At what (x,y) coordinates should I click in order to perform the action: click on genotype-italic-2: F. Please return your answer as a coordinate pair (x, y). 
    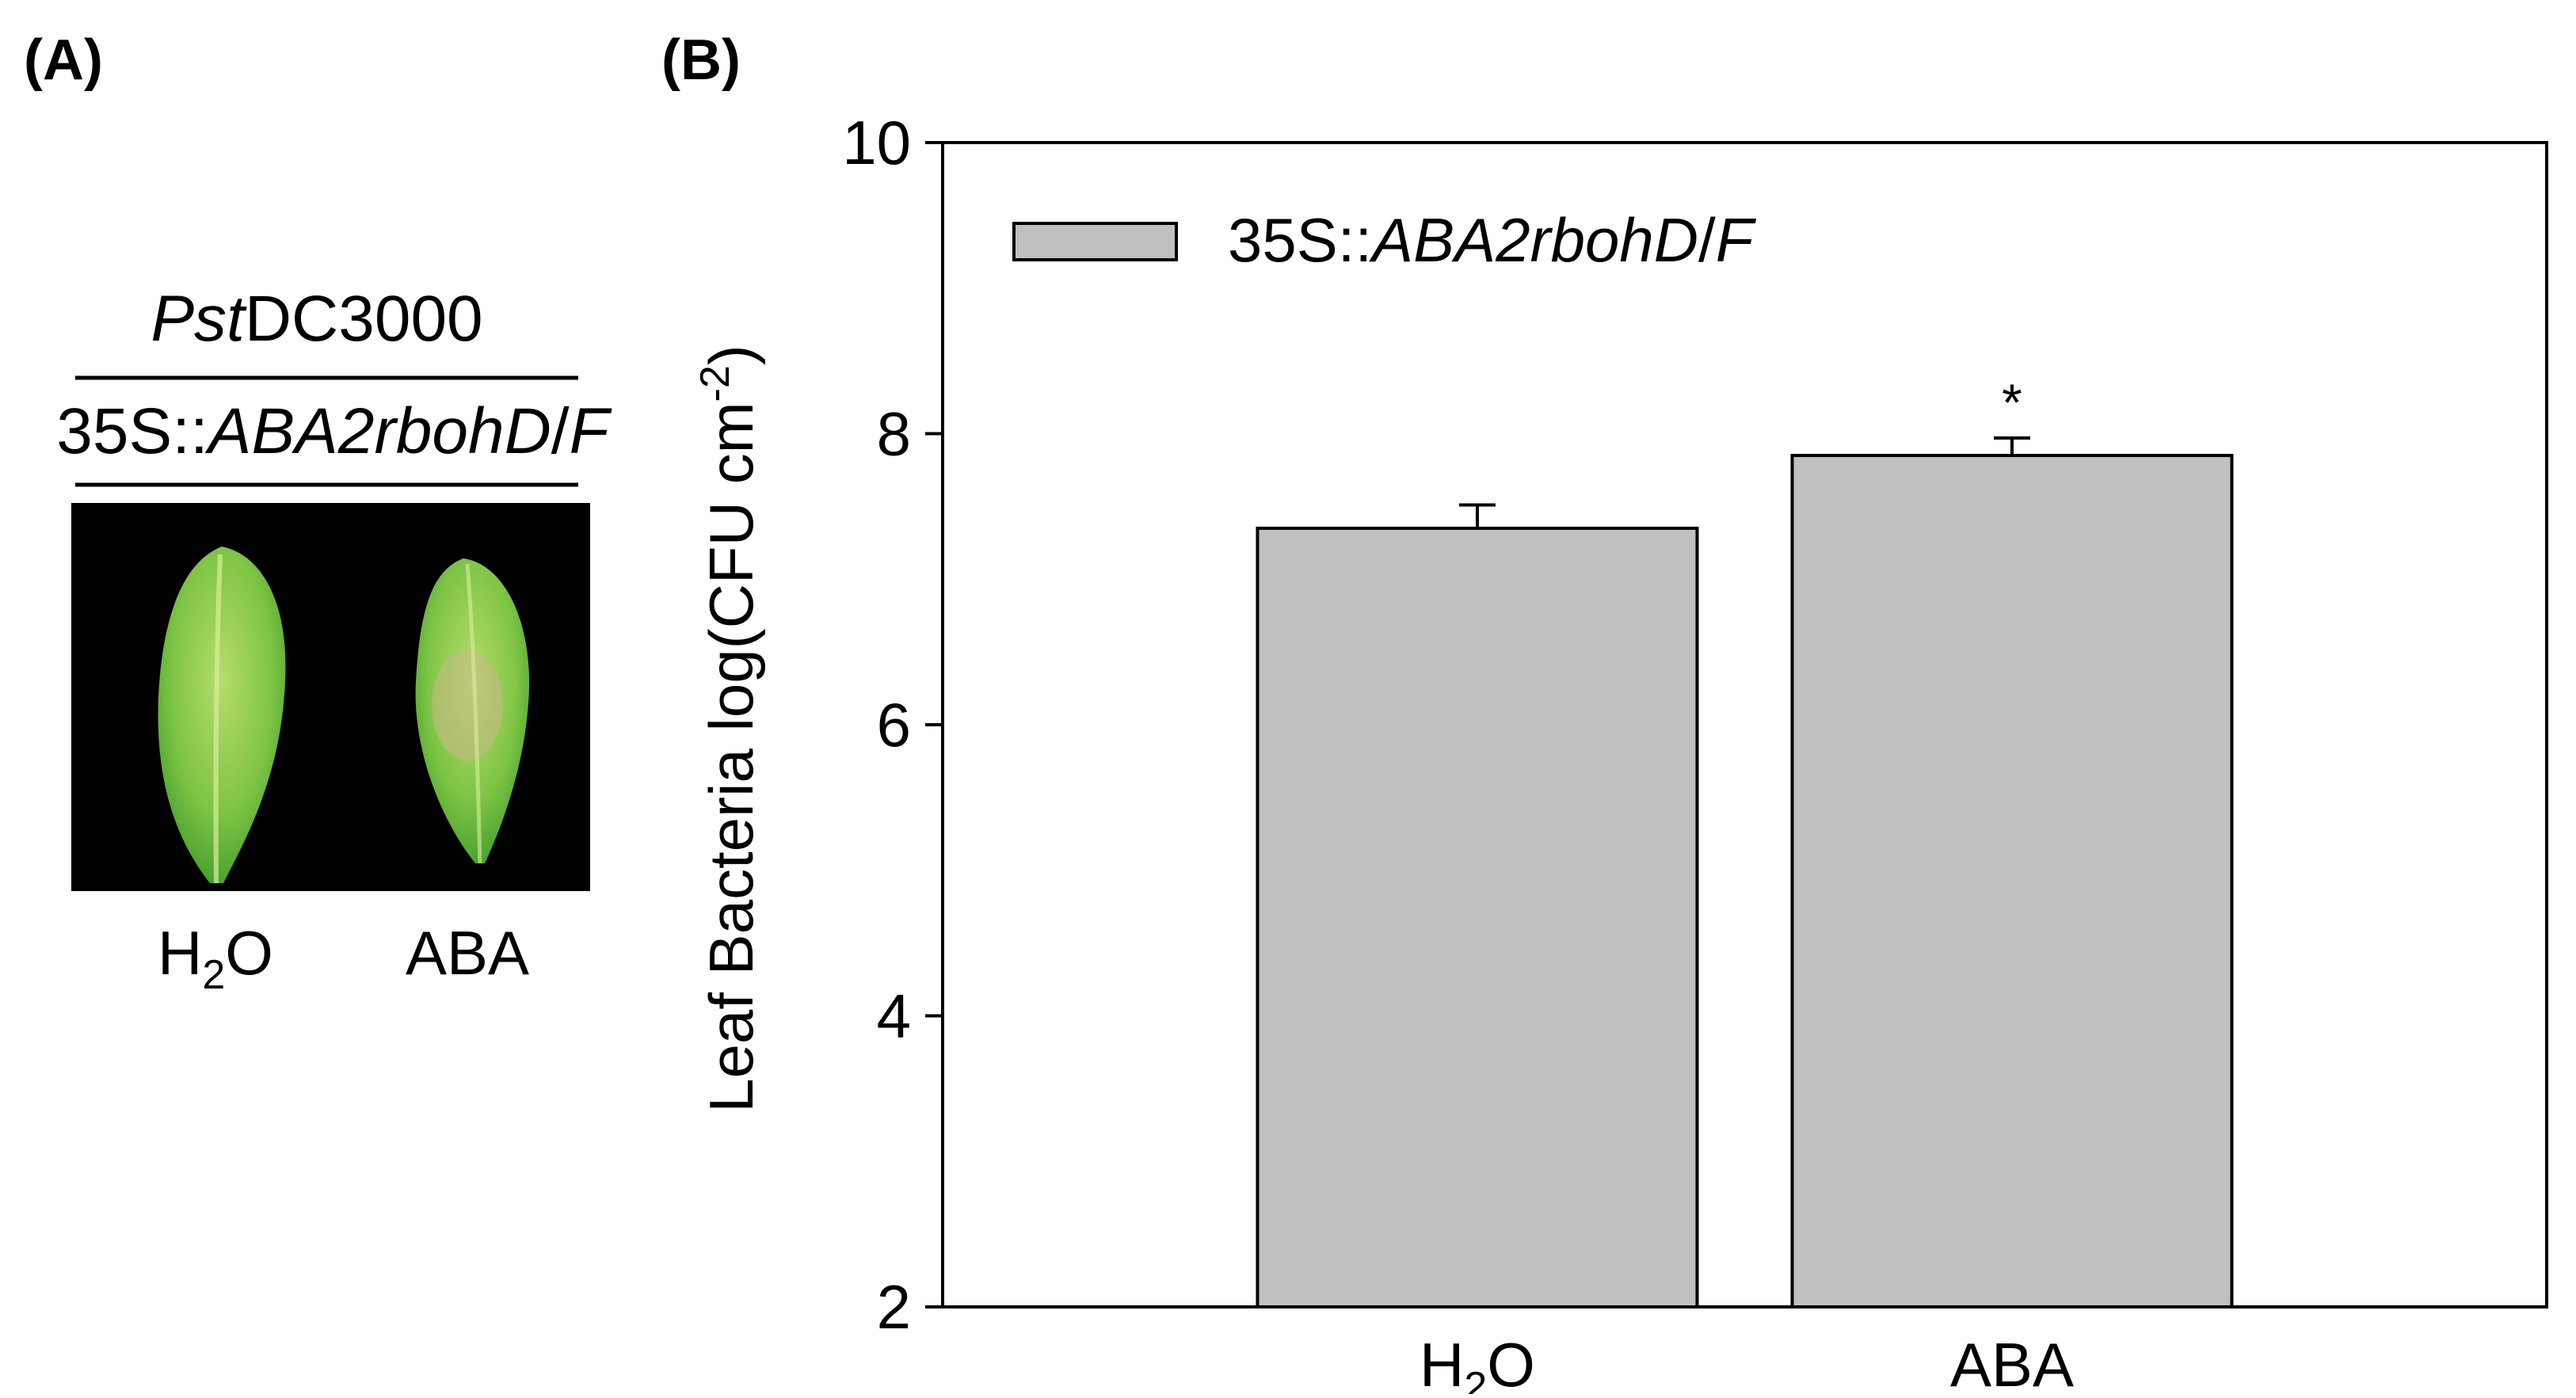
    Looking at the image, I should click on (591, 431).